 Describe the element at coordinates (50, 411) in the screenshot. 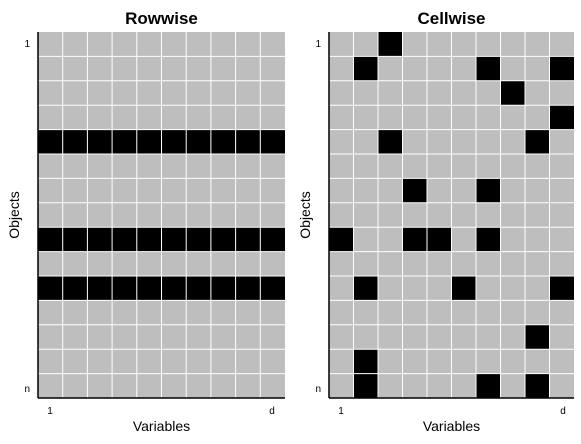

I see `rowwise-x-tick-first: 1` at that location.